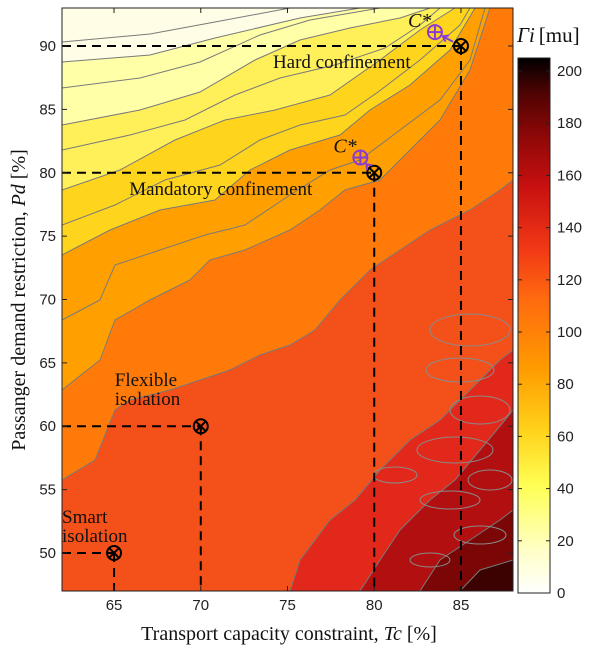 This screenshot has width=593, height=650. Describe the element at coordinates (548, 35) in the screenshot. I see `colorbar-label: Γi [mu]` at that location.